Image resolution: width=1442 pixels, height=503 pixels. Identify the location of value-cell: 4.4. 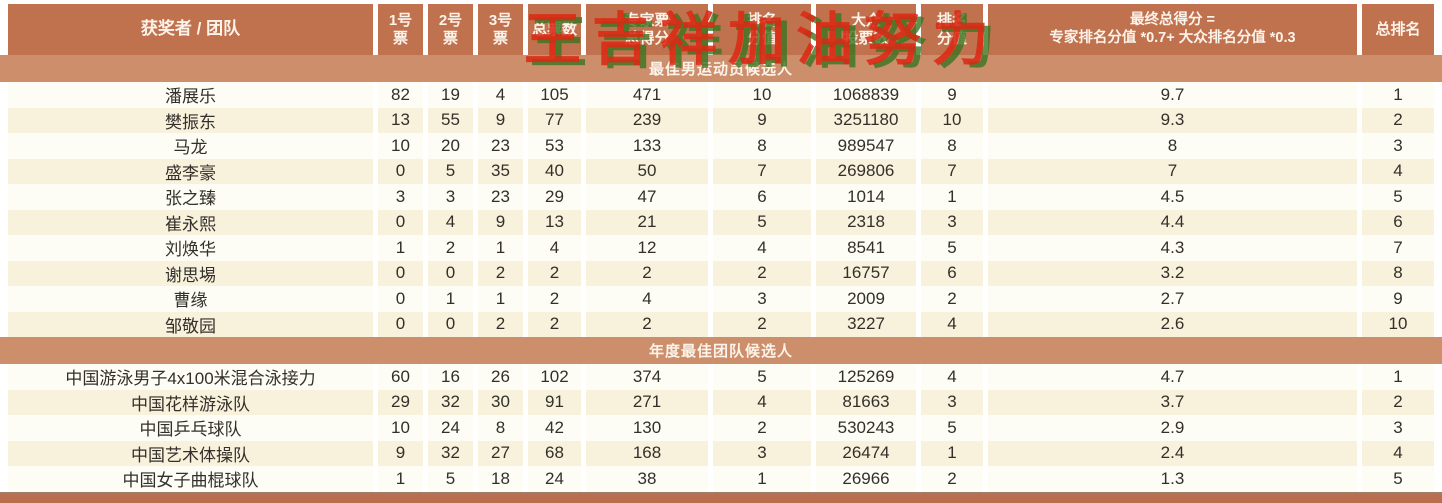
(1172, 222).